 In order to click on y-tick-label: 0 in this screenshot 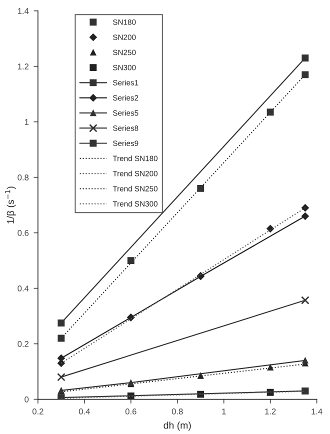, I will do `click(26, 399)`.